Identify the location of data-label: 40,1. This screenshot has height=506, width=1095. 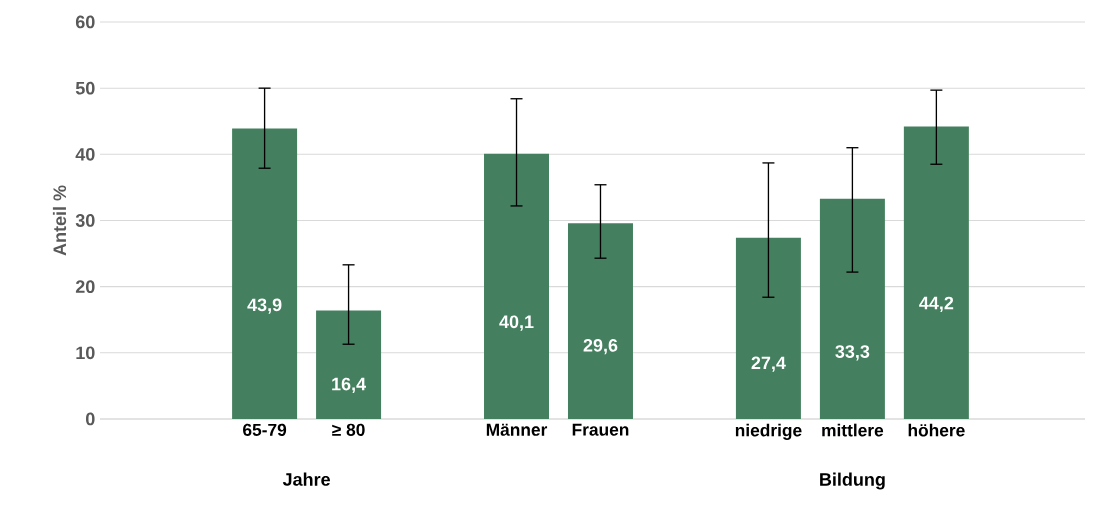
(516, 323).